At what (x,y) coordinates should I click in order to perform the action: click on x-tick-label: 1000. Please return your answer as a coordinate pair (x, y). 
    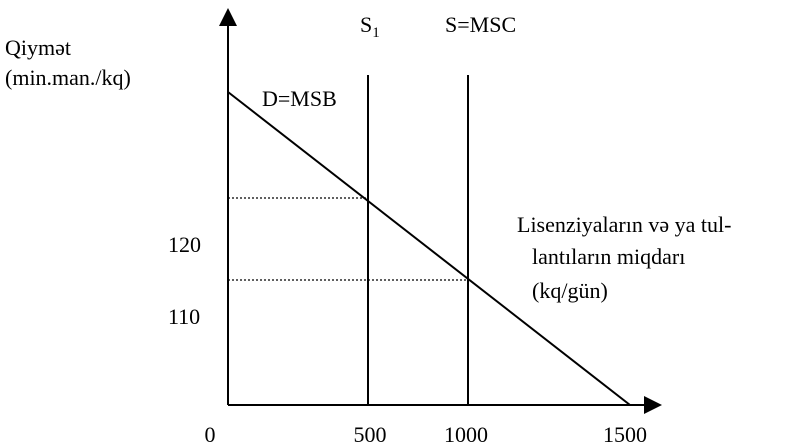
    Looking at the image, I should click on (466, 433).